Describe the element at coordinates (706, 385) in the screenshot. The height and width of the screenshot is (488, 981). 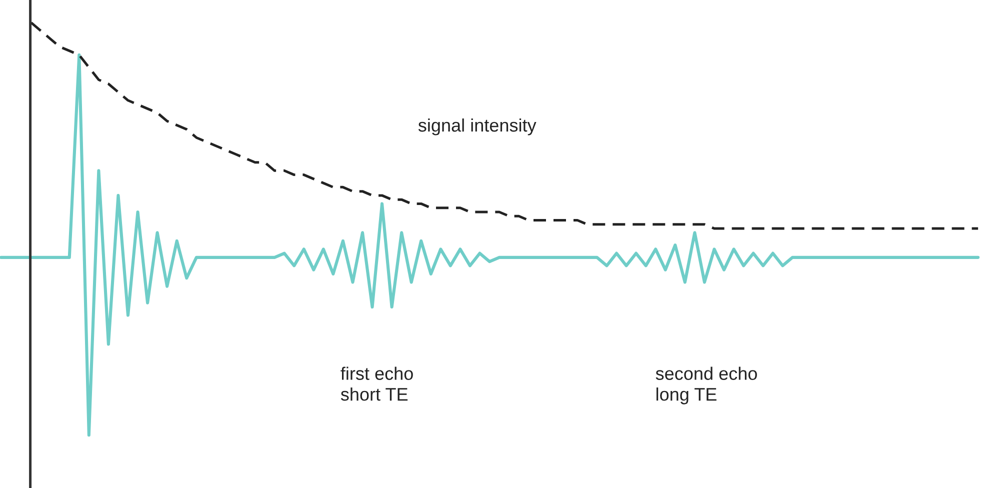
I see `annotation: second echo long TE` at that location.